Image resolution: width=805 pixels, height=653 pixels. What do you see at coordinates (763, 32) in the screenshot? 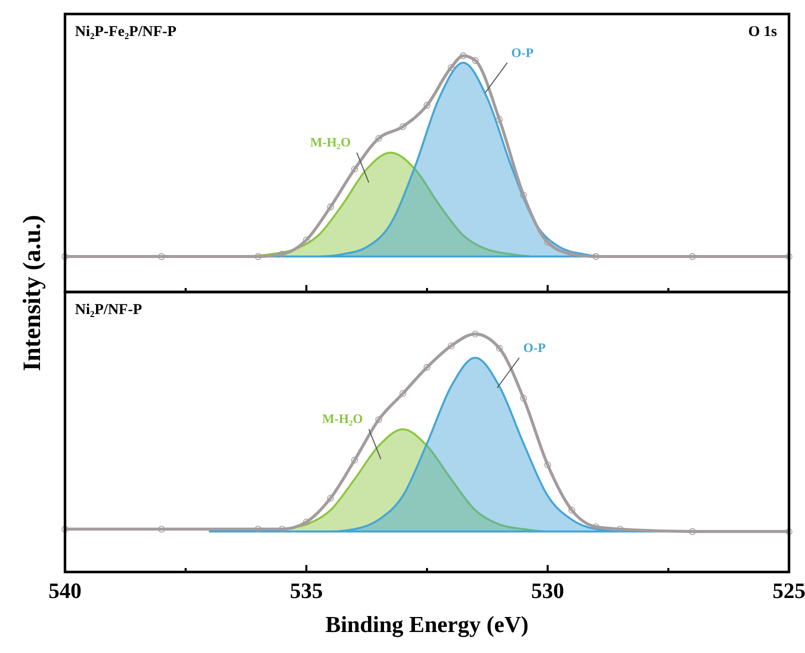
I see `text: O 1s` at bounding box center [763, 32].